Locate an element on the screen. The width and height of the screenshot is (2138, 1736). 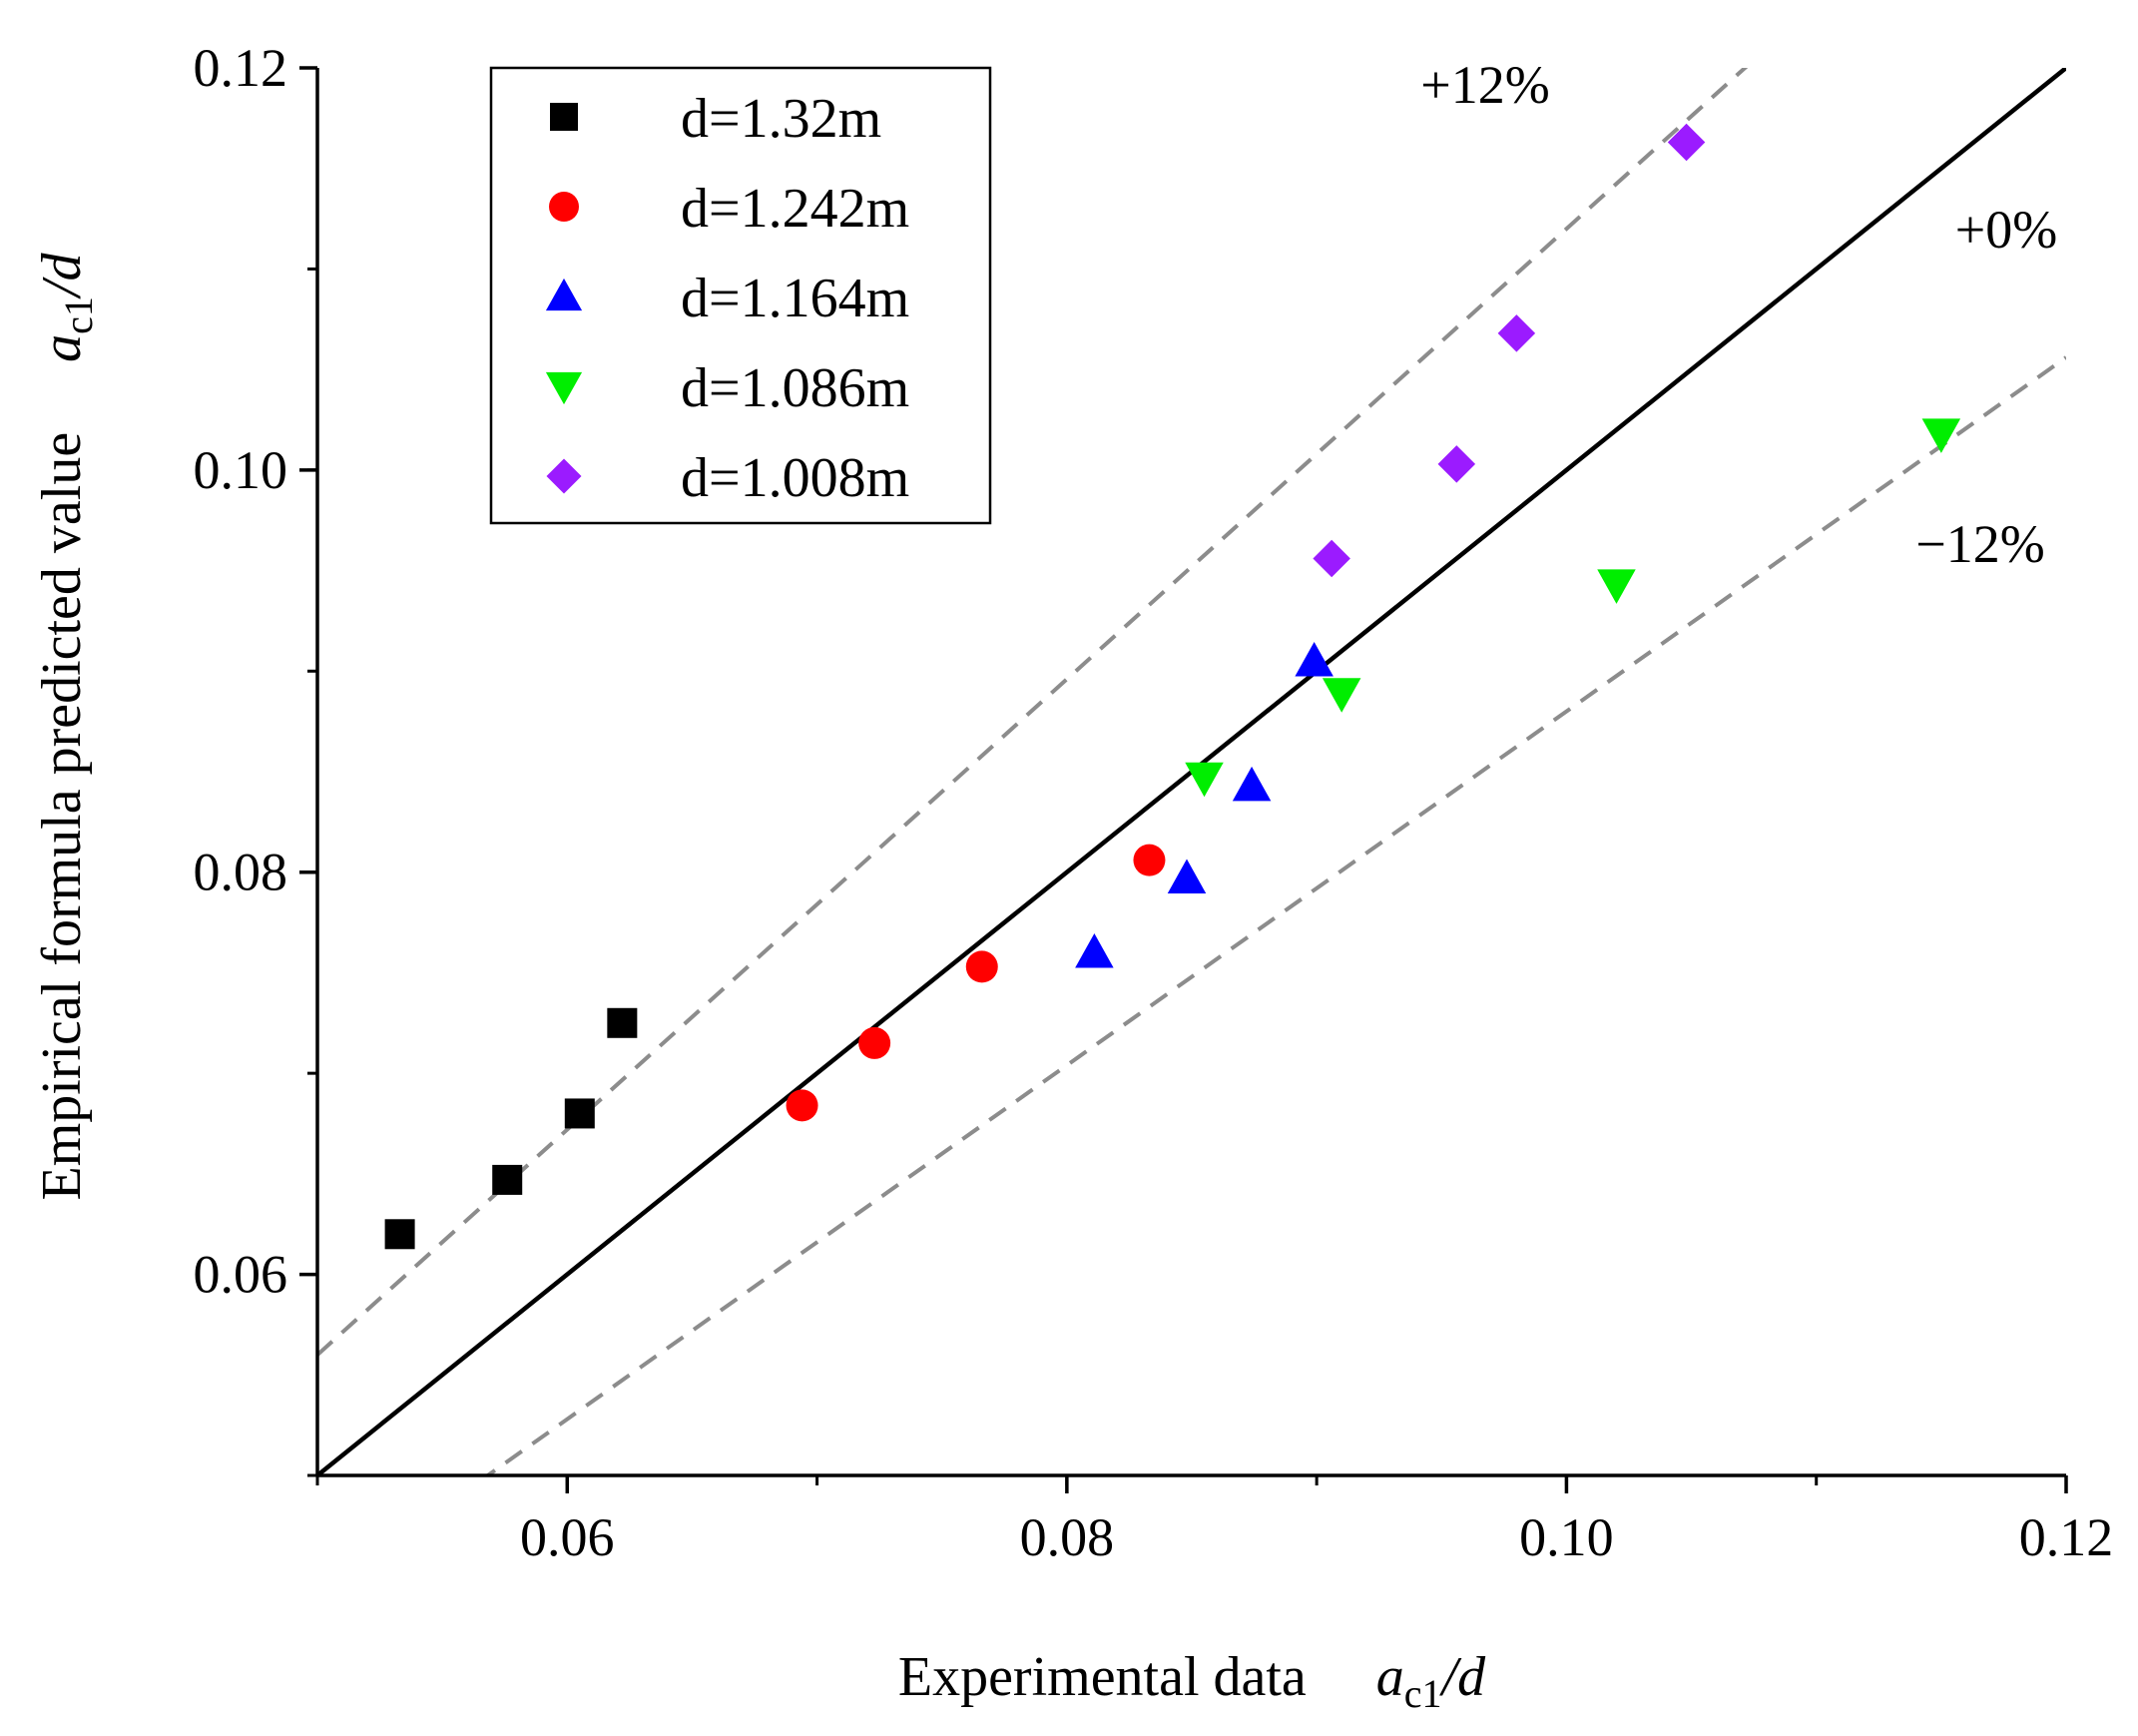
band-label-0: +12% is located at coordinates (1484, 85).